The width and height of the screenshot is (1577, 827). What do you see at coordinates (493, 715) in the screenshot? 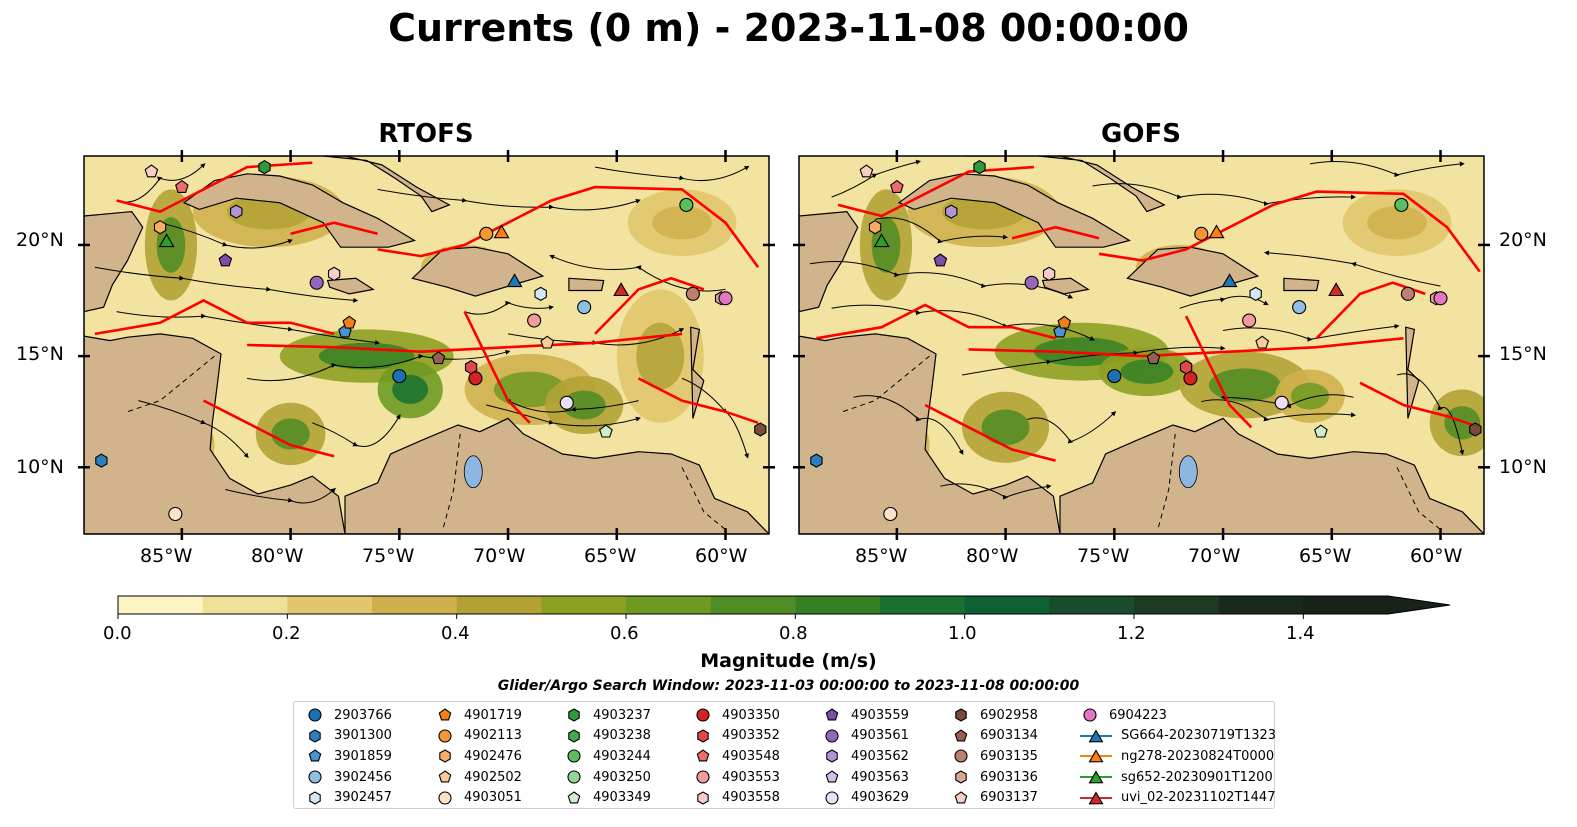
I see `legend-label: 4901719` at bounding box center [493, 715].